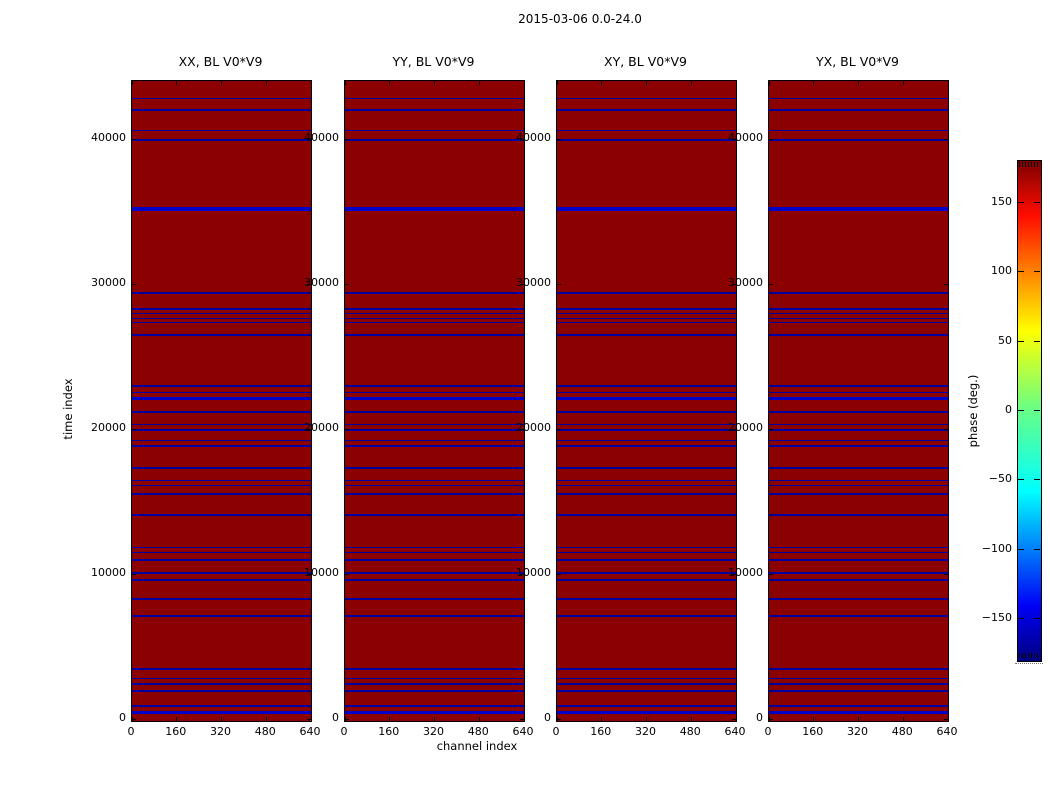  Describe the element at coordinates (1001, 201) in the screenshot. I see `colorbar-tick-label: 150` at that location.